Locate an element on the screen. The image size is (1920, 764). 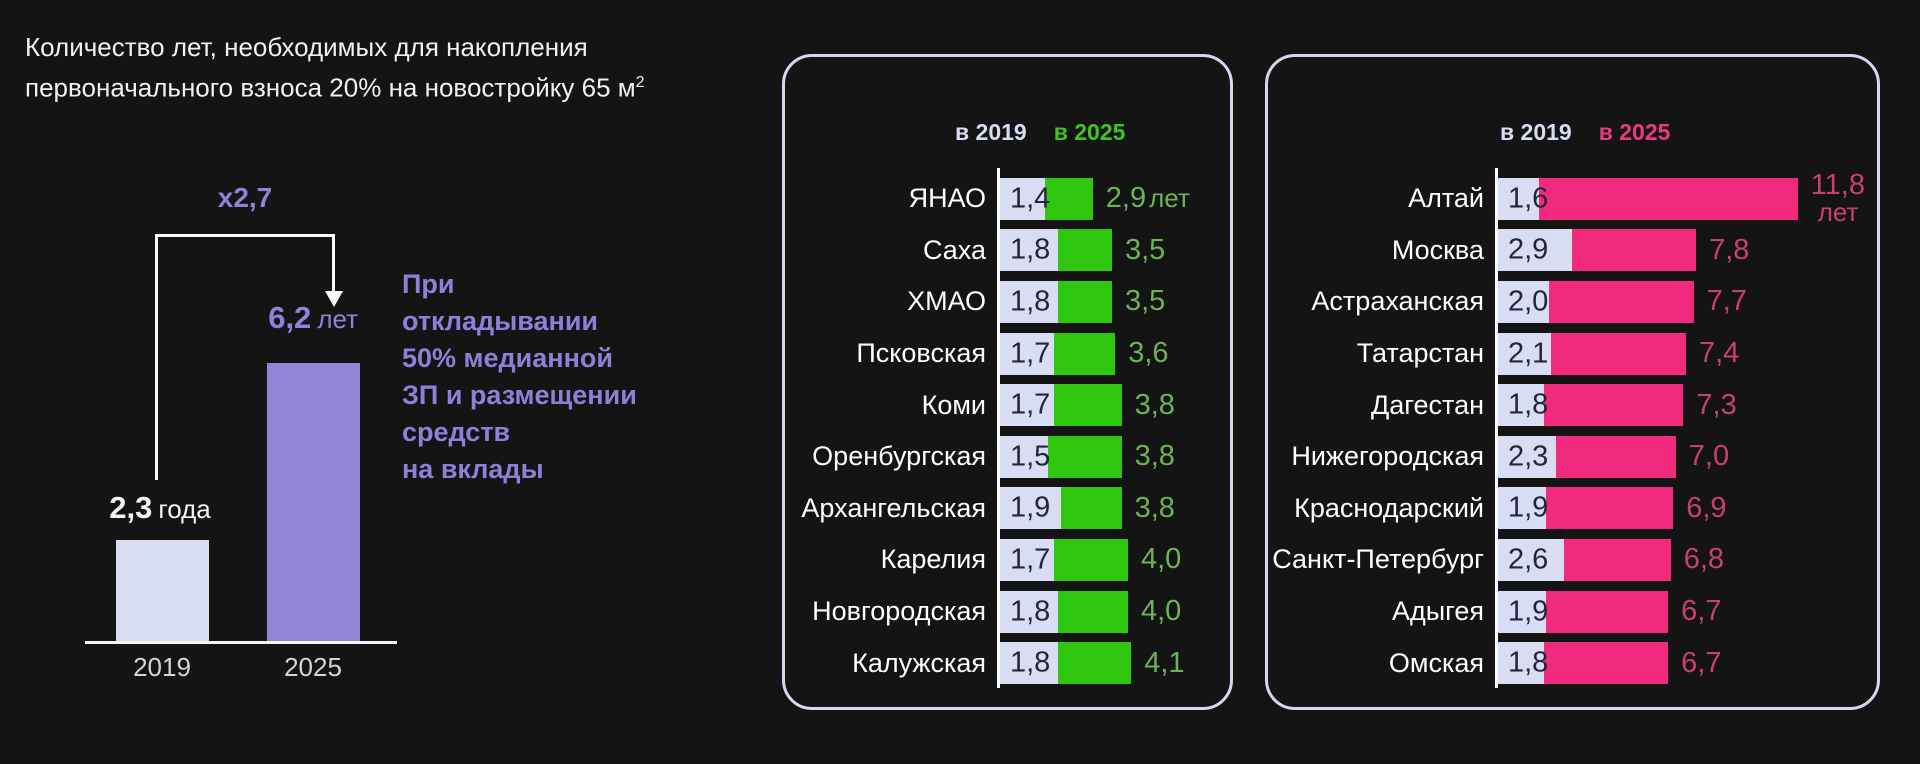
chart-row: Омская 1,8 6,7 is located at coordinates (1572, 663).